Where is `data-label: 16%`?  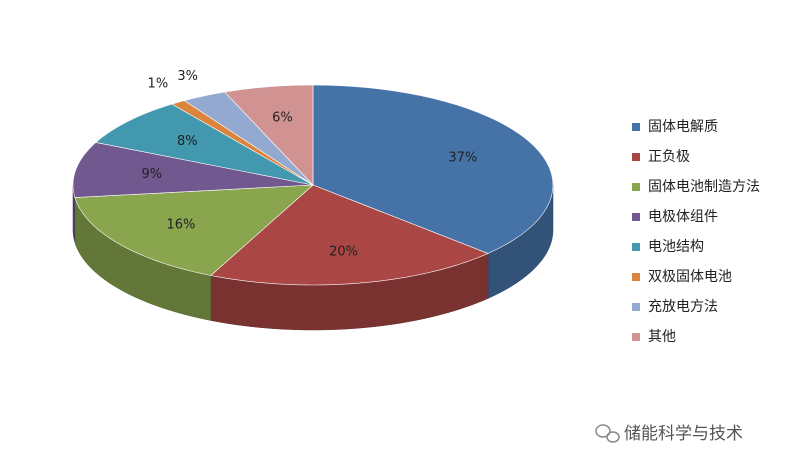
data-label: 16% is located at coordinates (181, 224).